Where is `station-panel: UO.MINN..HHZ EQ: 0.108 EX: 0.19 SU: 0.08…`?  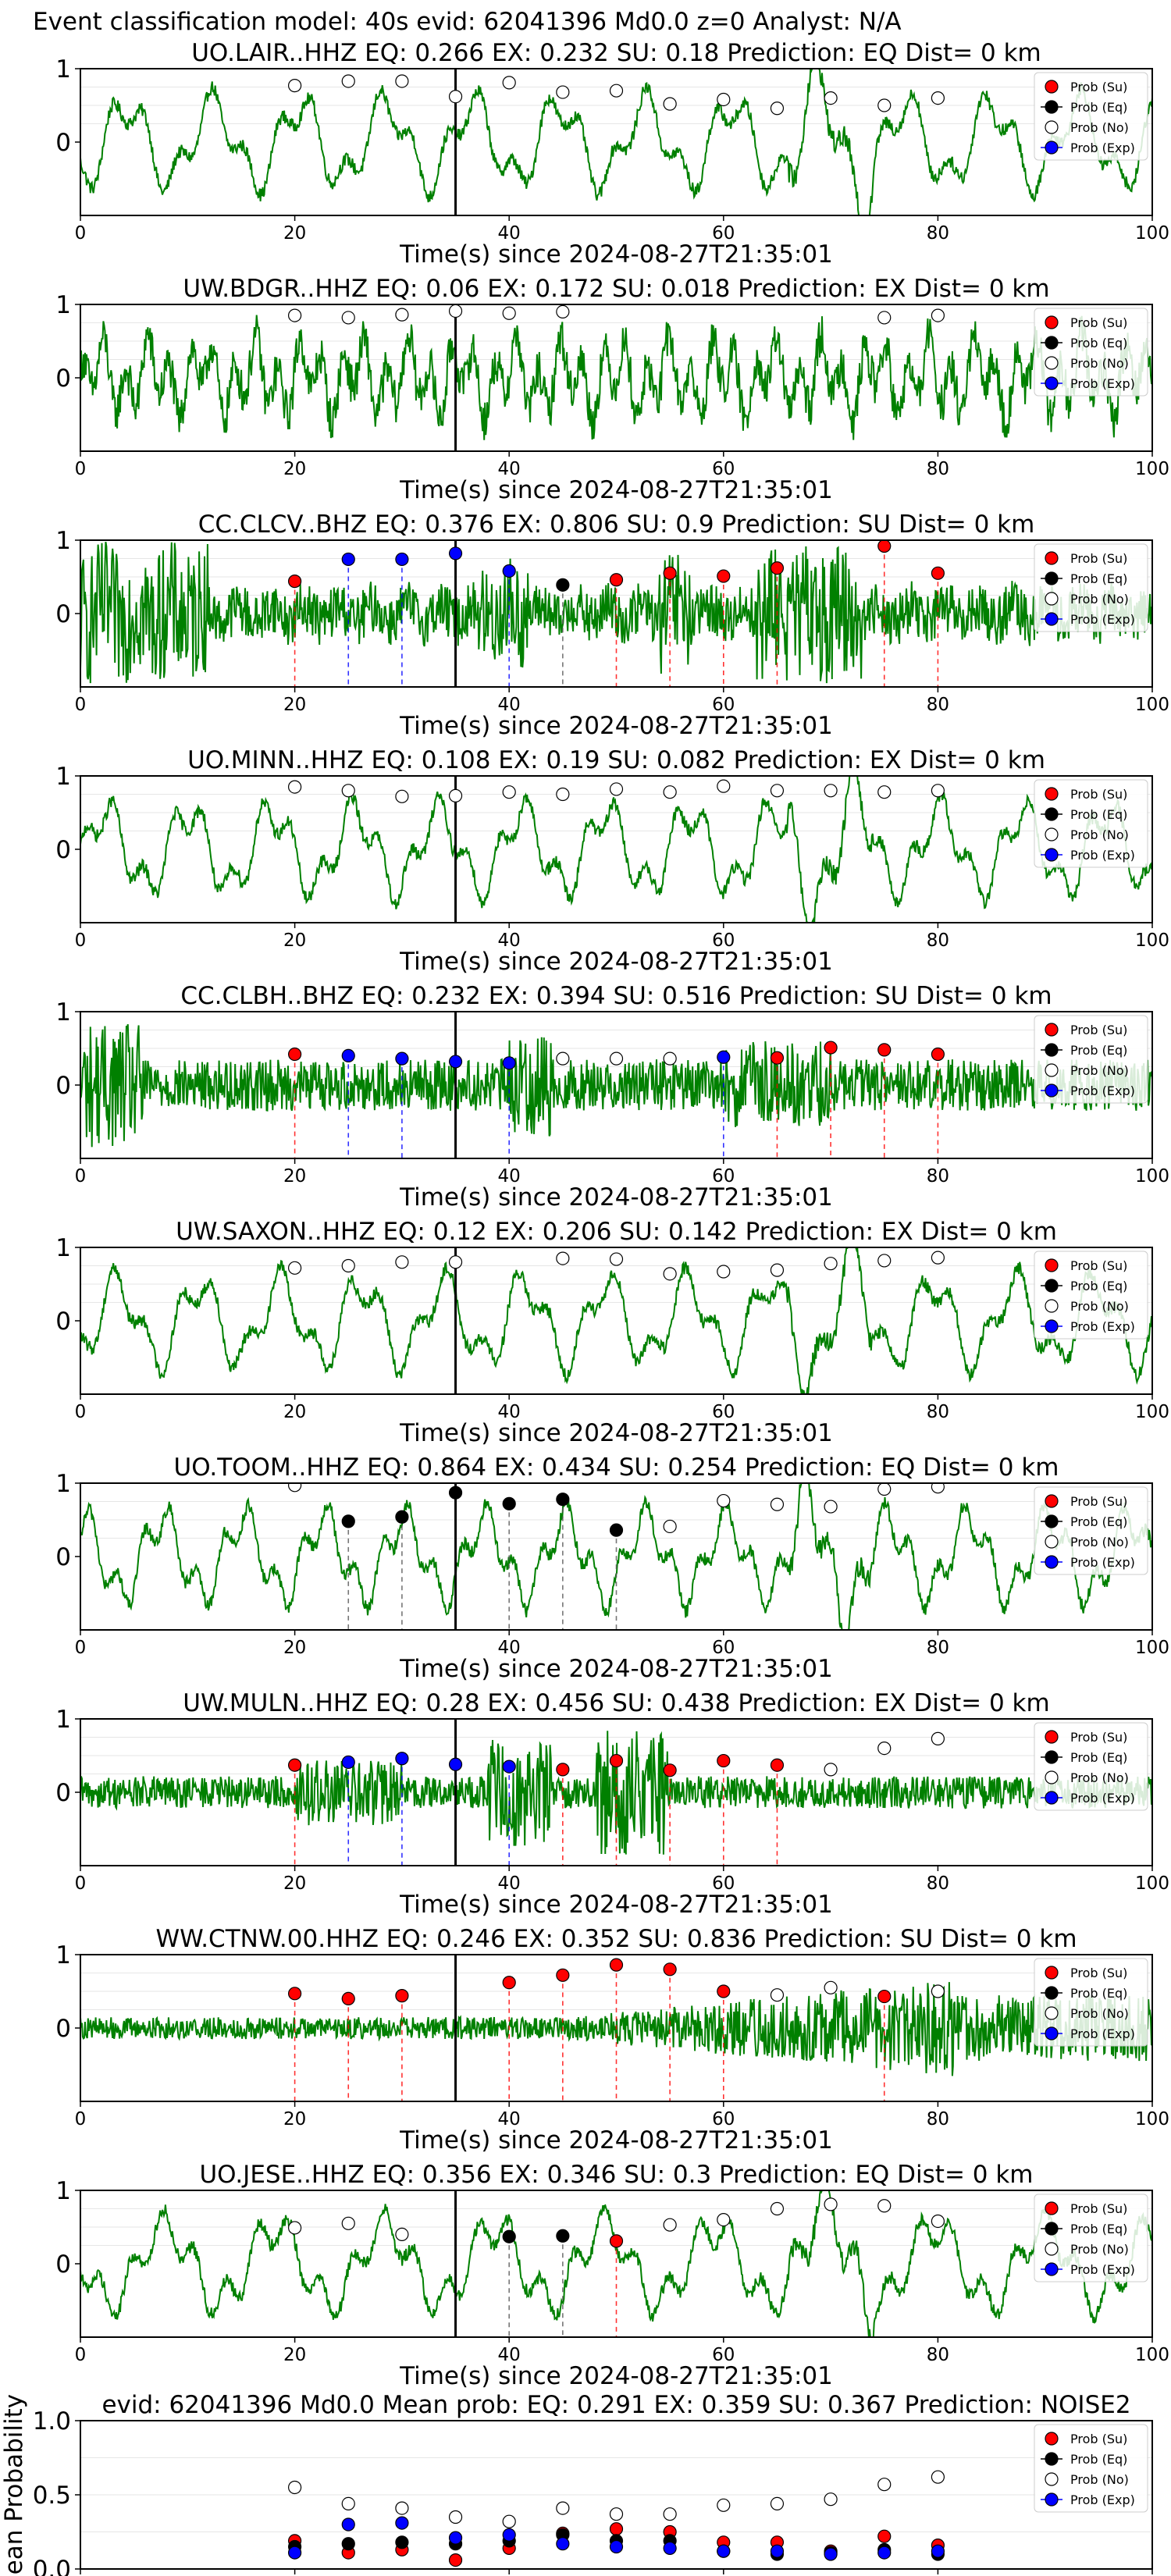 station-panel: UO.MINN..HHZ EQ: 0.108 EX: 0.19 SU: 0.08… is located at coordinates (612, 861).